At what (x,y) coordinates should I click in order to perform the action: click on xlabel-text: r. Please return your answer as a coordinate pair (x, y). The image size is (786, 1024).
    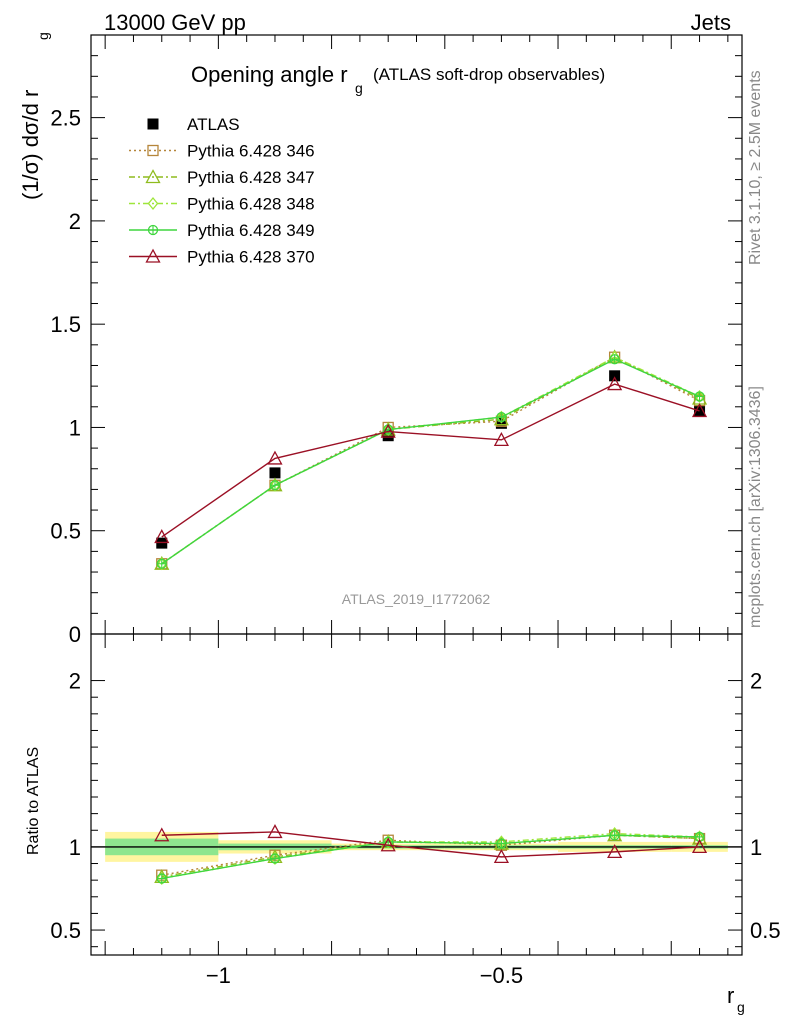
    Looking at the image, I should click on (730, 995).